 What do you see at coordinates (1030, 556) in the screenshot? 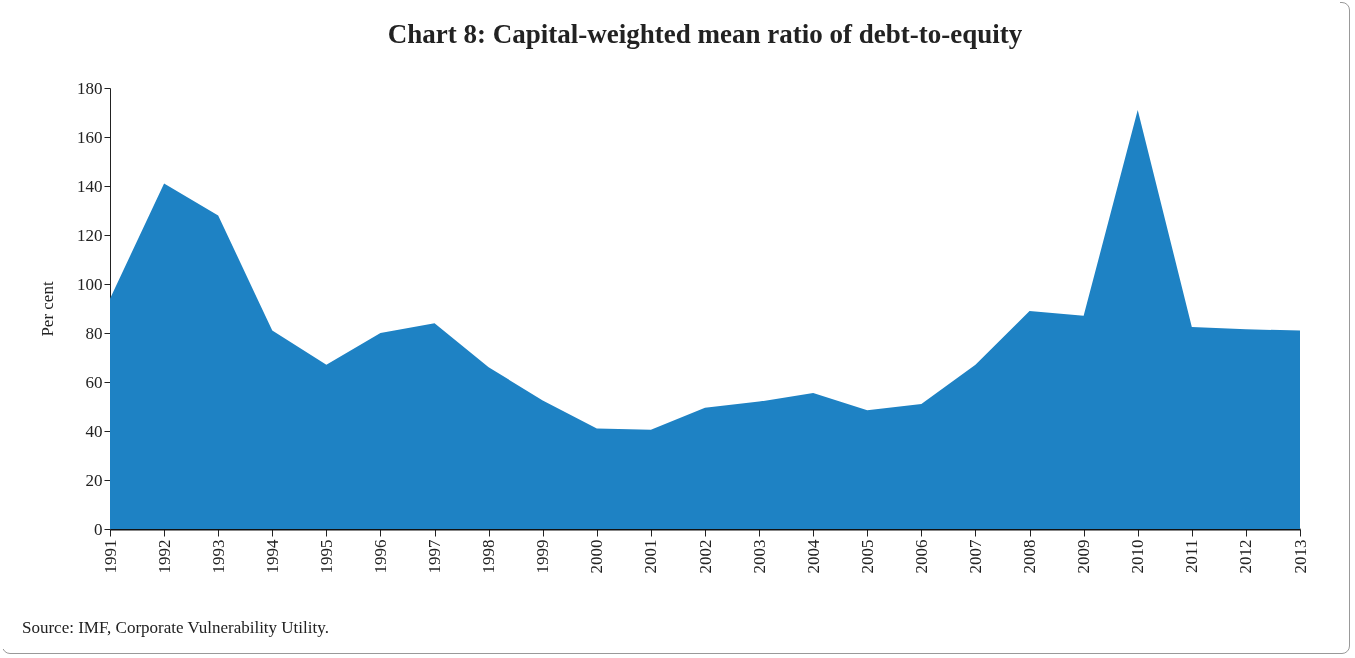
I see `x-tick-label: 2008` at bounding box center [1030, 556].